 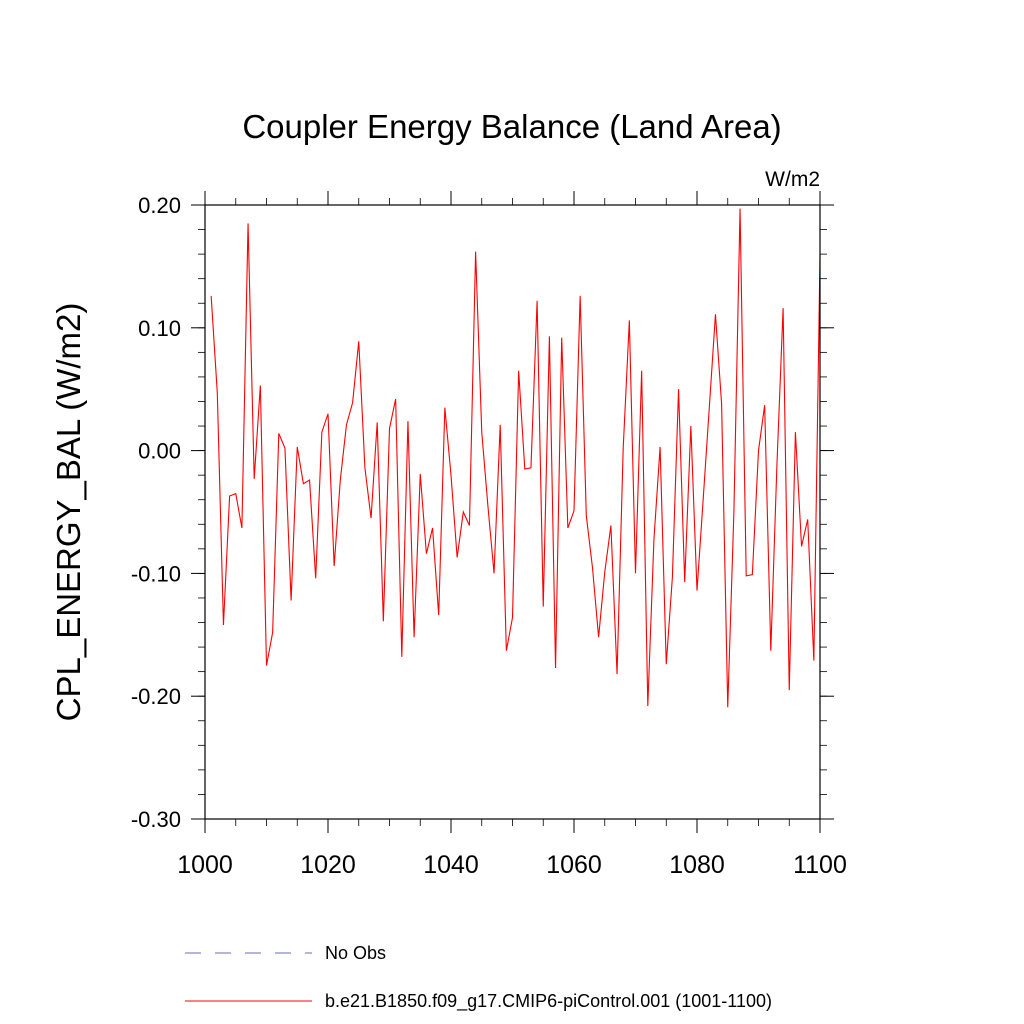 What do you see at coordinates (68, 512) in the screenshot?
I see `y-axis-label: CPL_ENERGY_BAL (W/m2)` at bounding box center [68, 512].